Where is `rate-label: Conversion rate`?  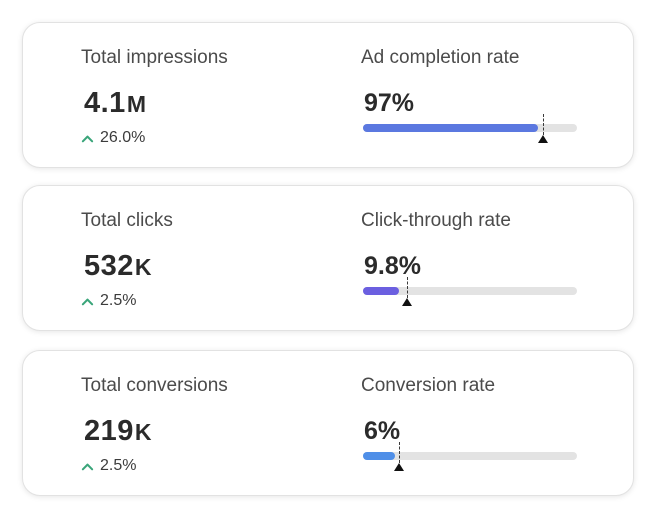 rate-label: Conversion rate is located at coordinates (428, 385).